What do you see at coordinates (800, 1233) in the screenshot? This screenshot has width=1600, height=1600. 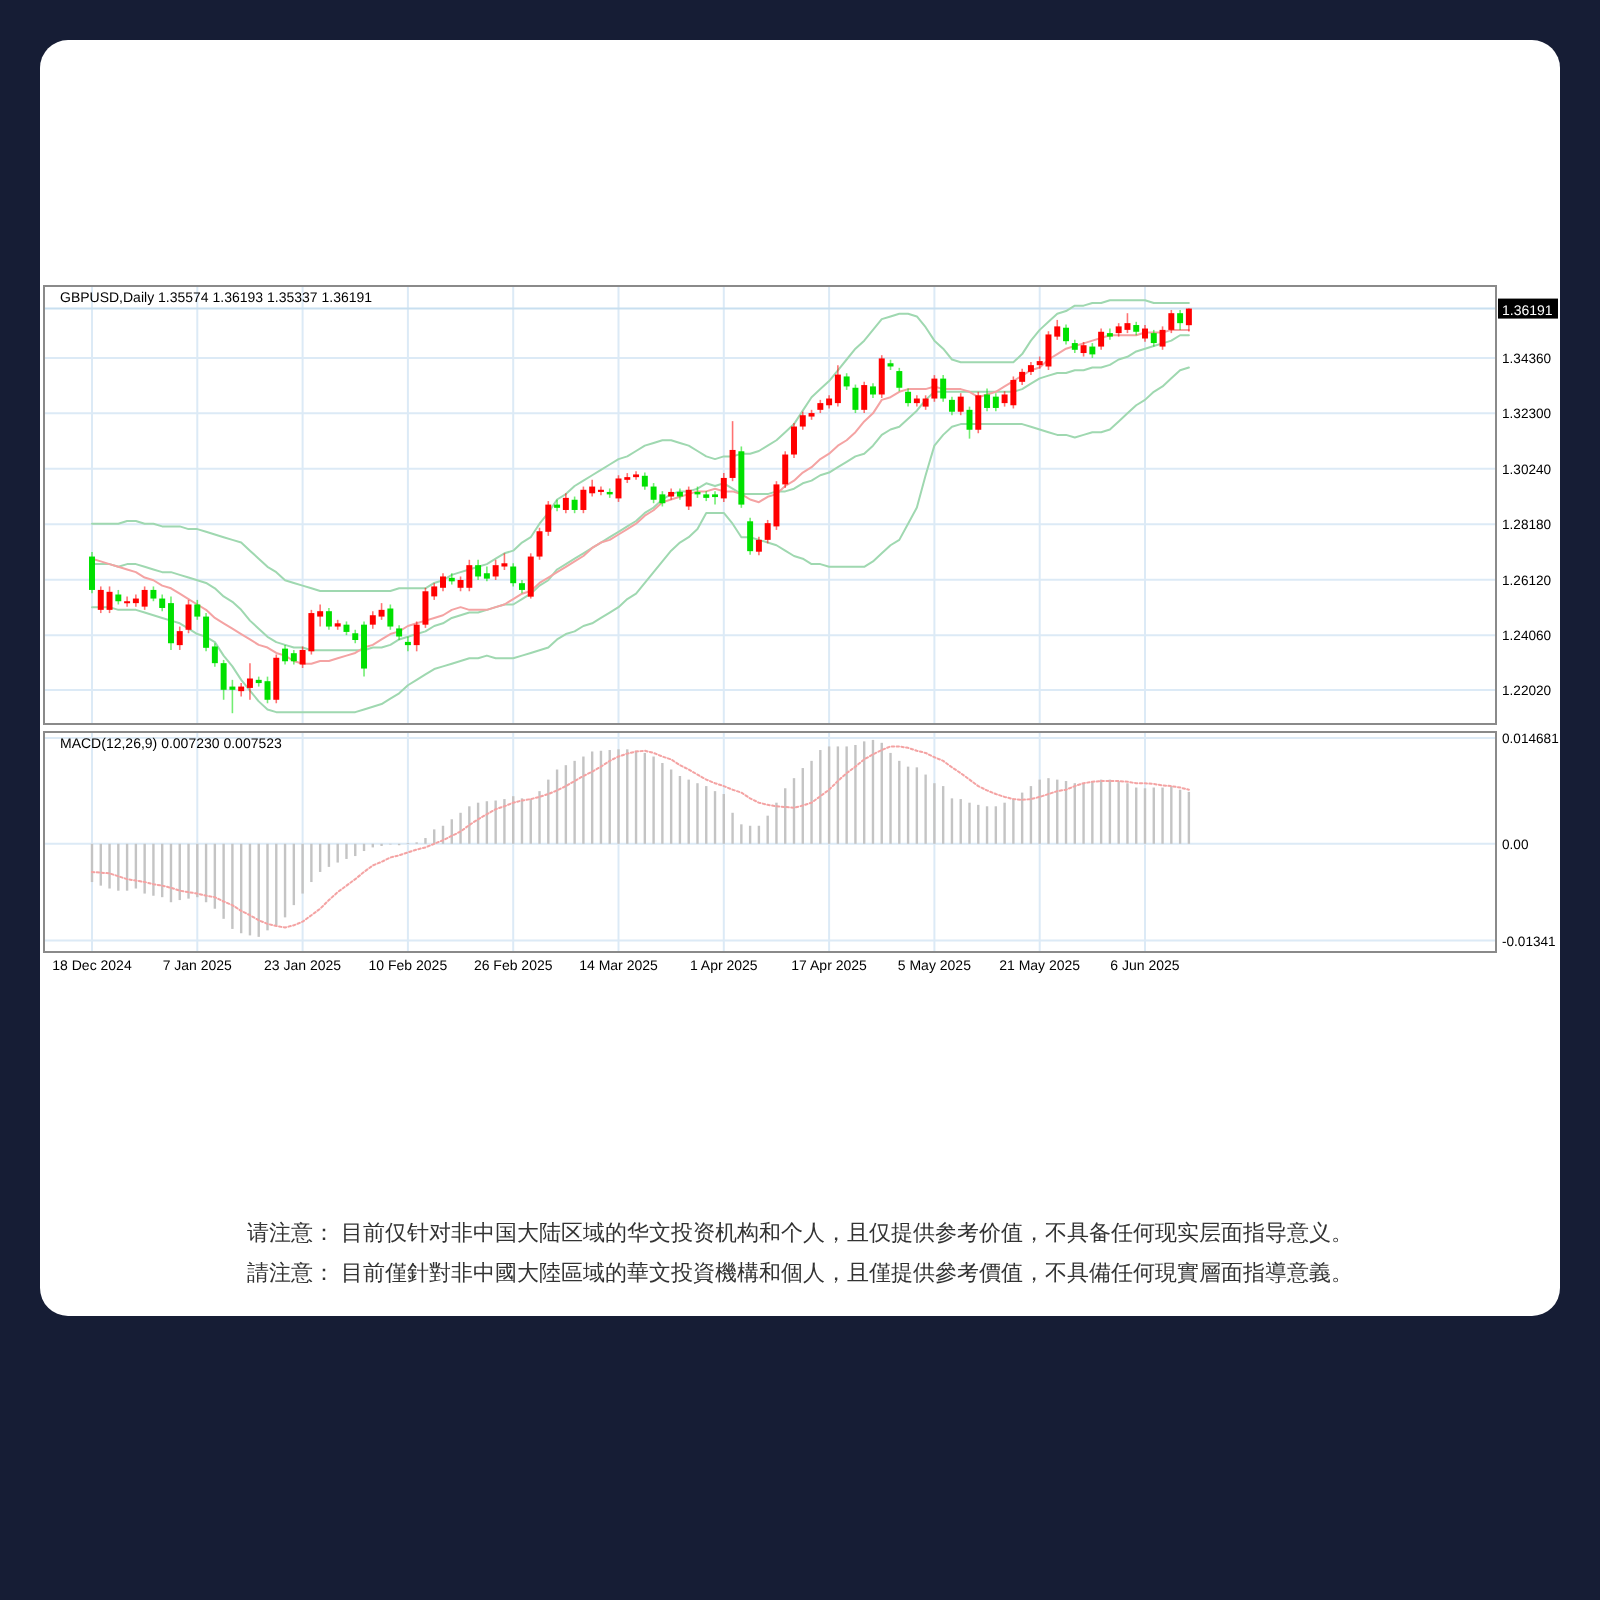 I see `text: 请注意： 目前仅针对非中国大陆区域的华文投资机构和个人，且仅提供参考价值，不具备任何现实层面指导意义。` at bounding box center [800, 1233].